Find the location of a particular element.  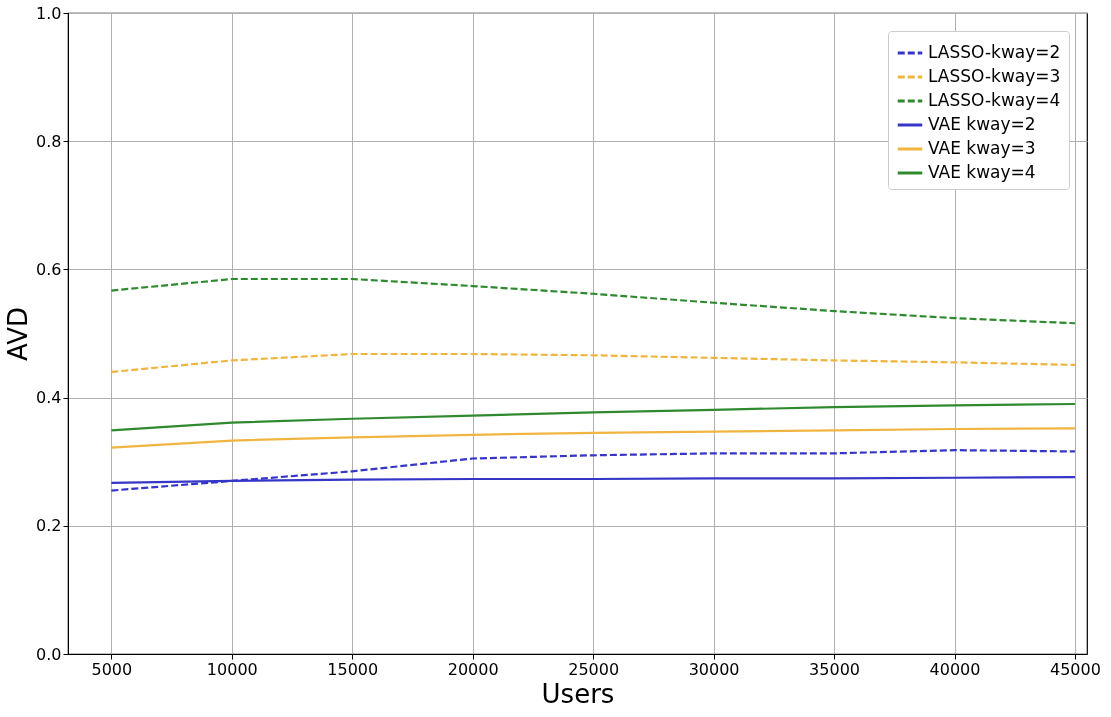

y-tick-label: 1.0 is located at coordinates (49, 13).